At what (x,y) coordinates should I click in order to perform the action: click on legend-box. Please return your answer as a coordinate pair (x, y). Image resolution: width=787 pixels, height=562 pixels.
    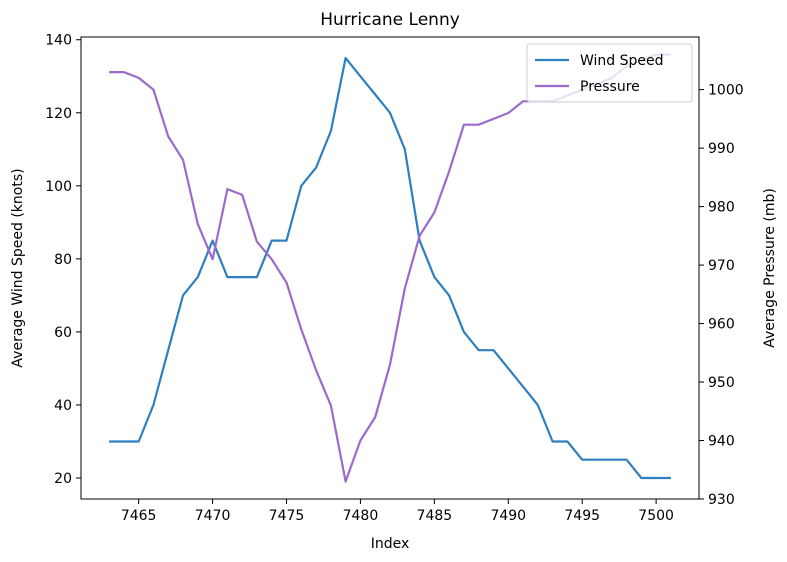
    Looking at the image, I should click on (609, 73).